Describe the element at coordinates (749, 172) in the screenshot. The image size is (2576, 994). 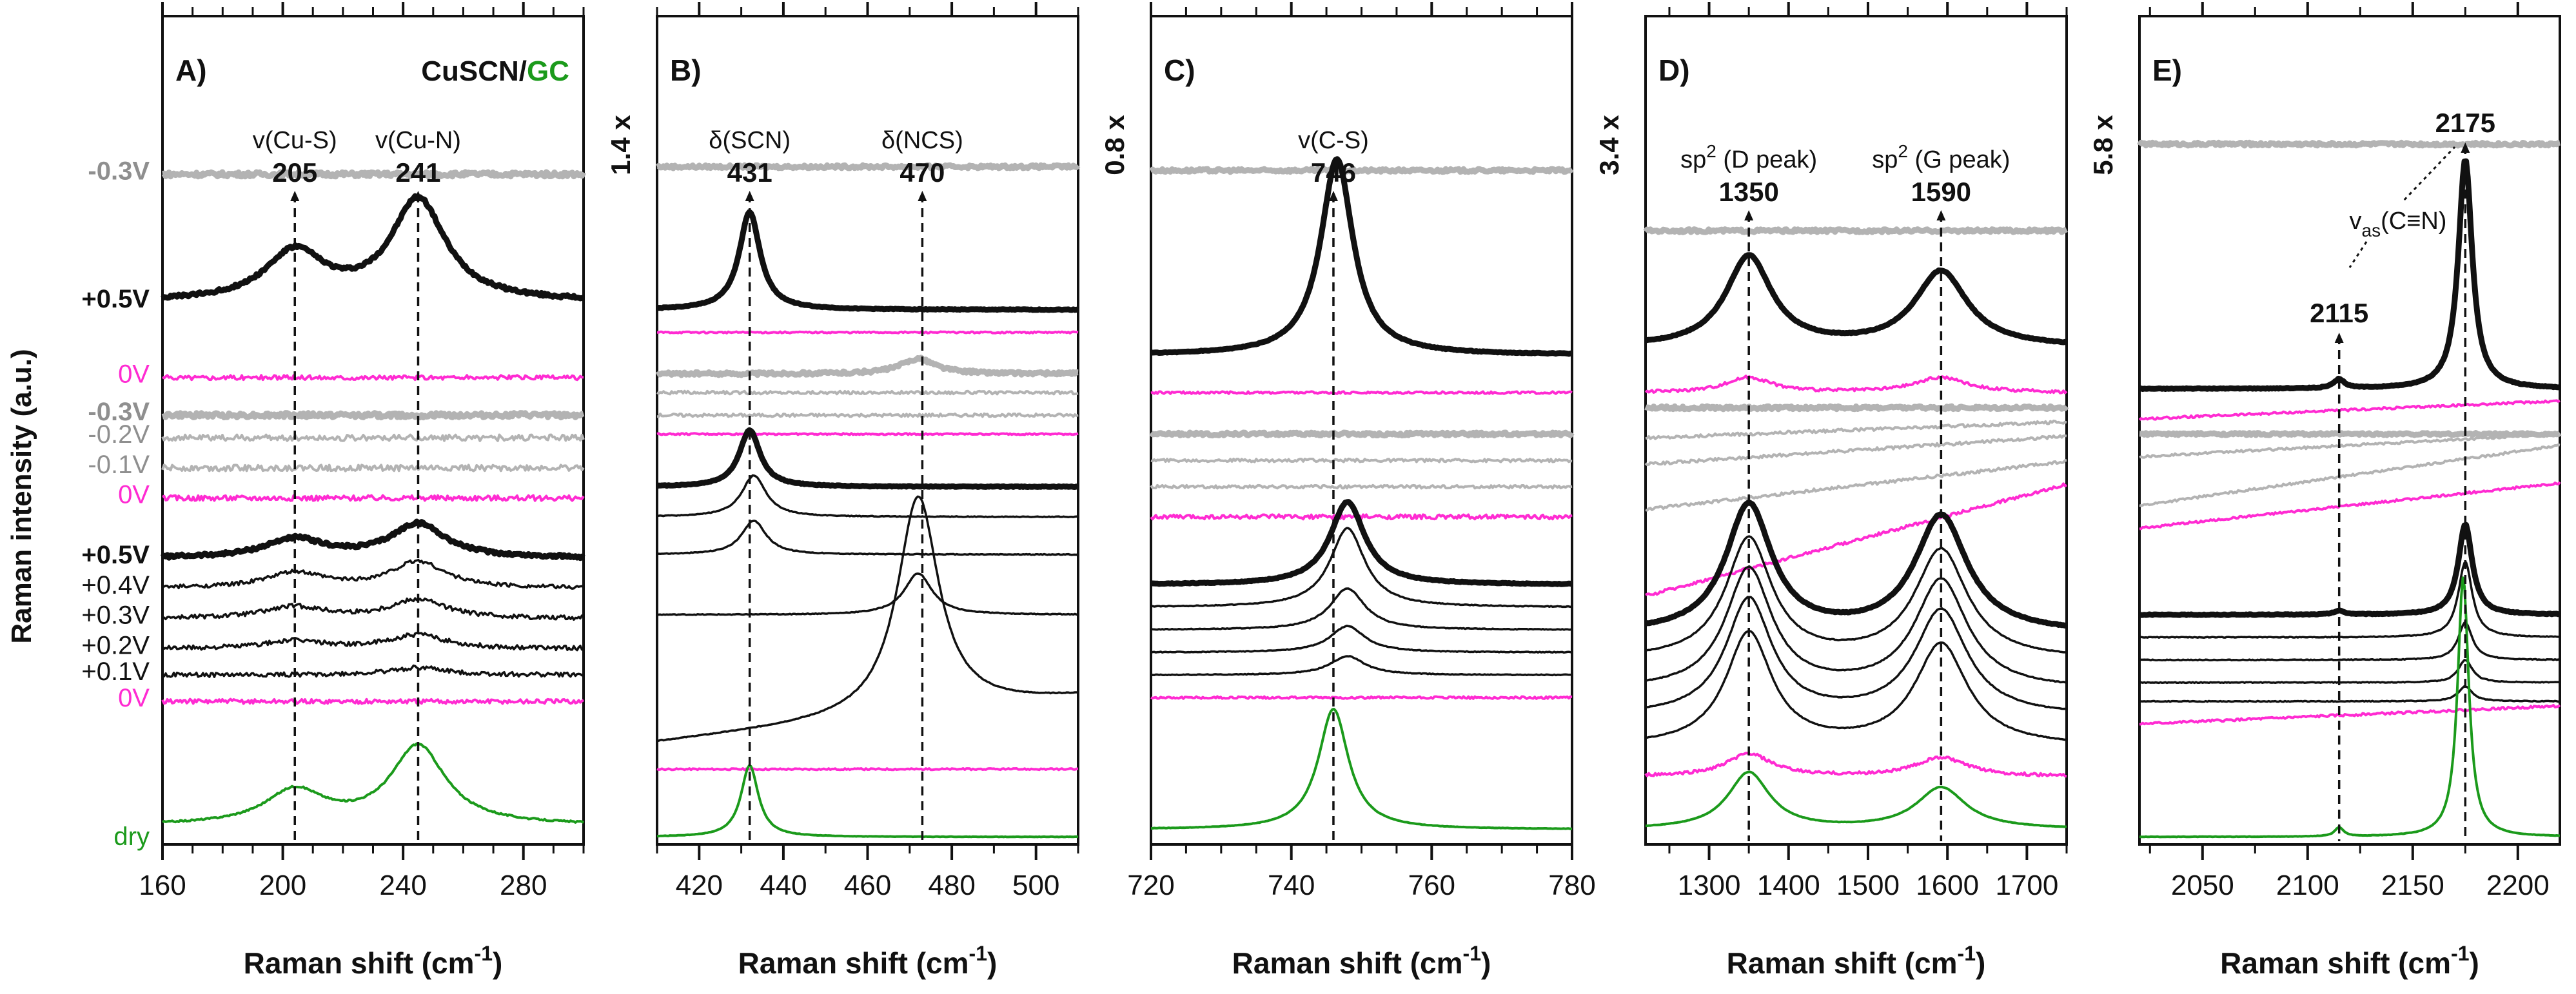
I see `peak-value: 431` at that location.